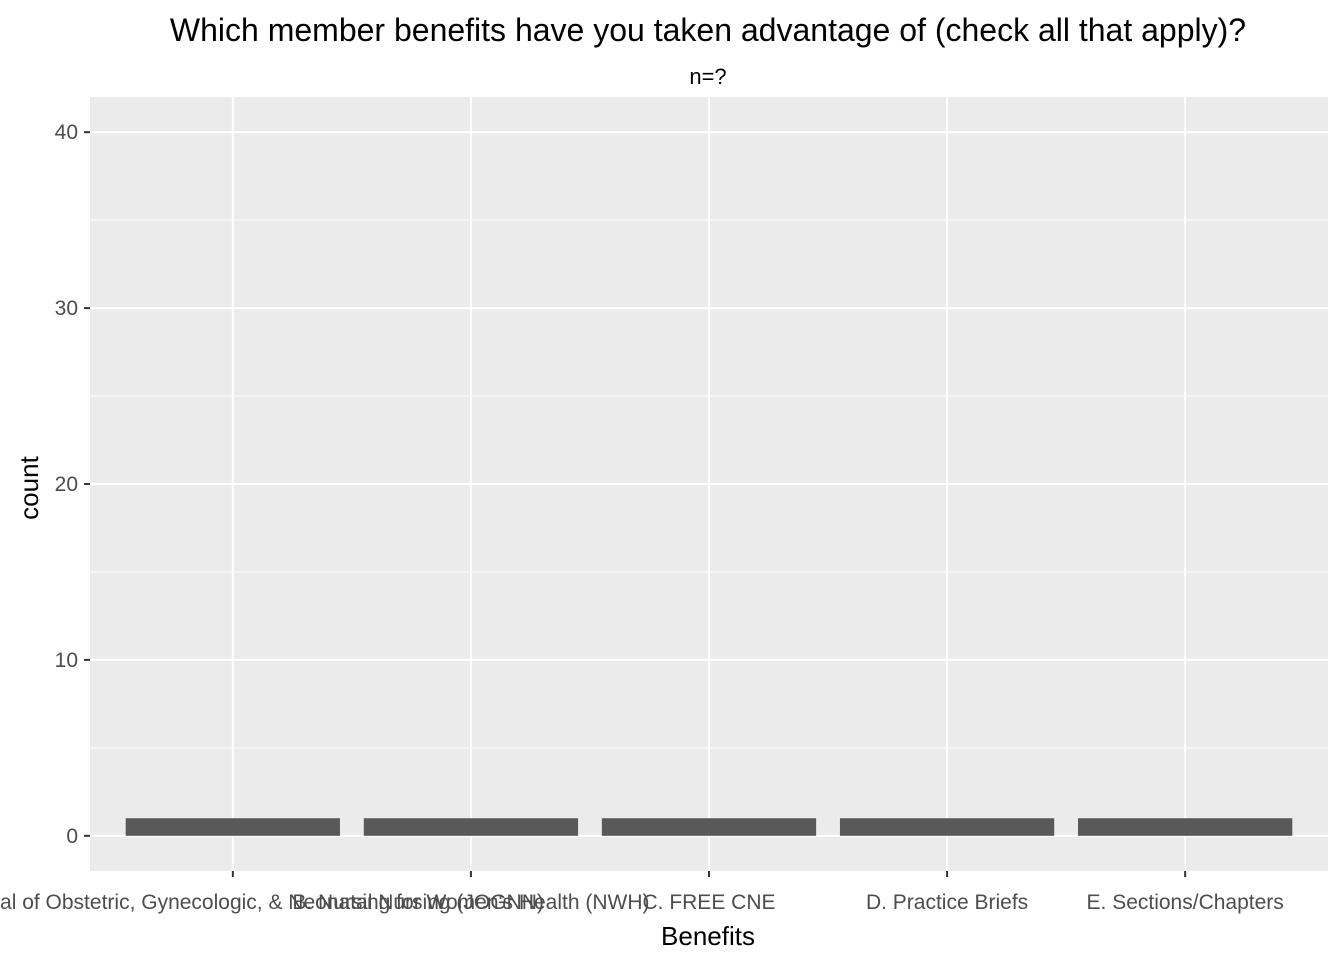 Image resolution: width=1344 pixels, height=960 pixels. I want to click on x-tick-label: E. Sections/Chapters, so click(1185, 902).